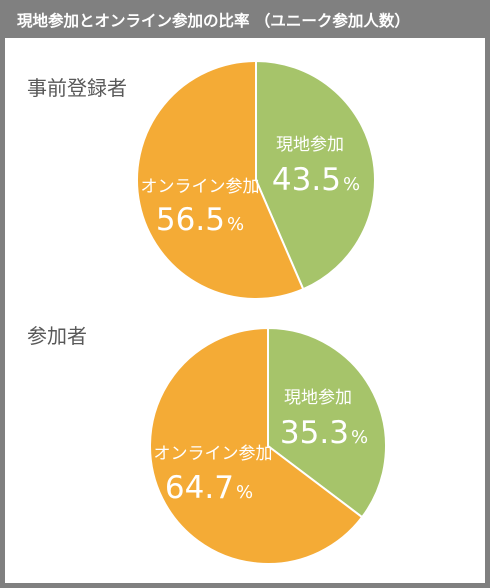 The height and width of the screenshot is (588, 490). What do you see at coordinates (57, 336) in the screenshot?
I see `pie-title-participants: 参加者` at bounding box center [57, 336].